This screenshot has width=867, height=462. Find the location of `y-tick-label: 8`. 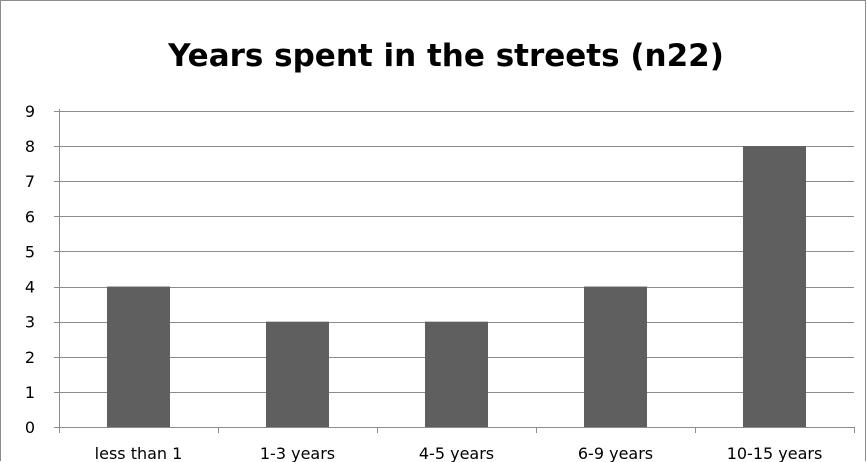

y-tick-label: 8 is located at coordinates (30, 146).